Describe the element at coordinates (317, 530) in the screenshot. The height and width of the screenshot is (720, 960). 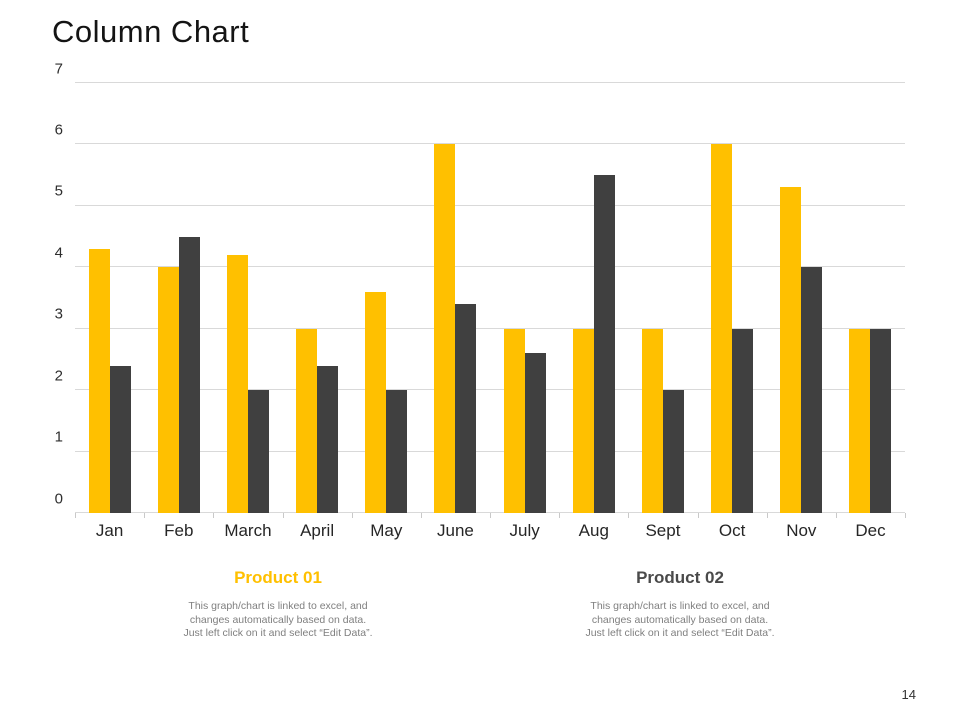
I see `x-axis-label-april: April` at that location.